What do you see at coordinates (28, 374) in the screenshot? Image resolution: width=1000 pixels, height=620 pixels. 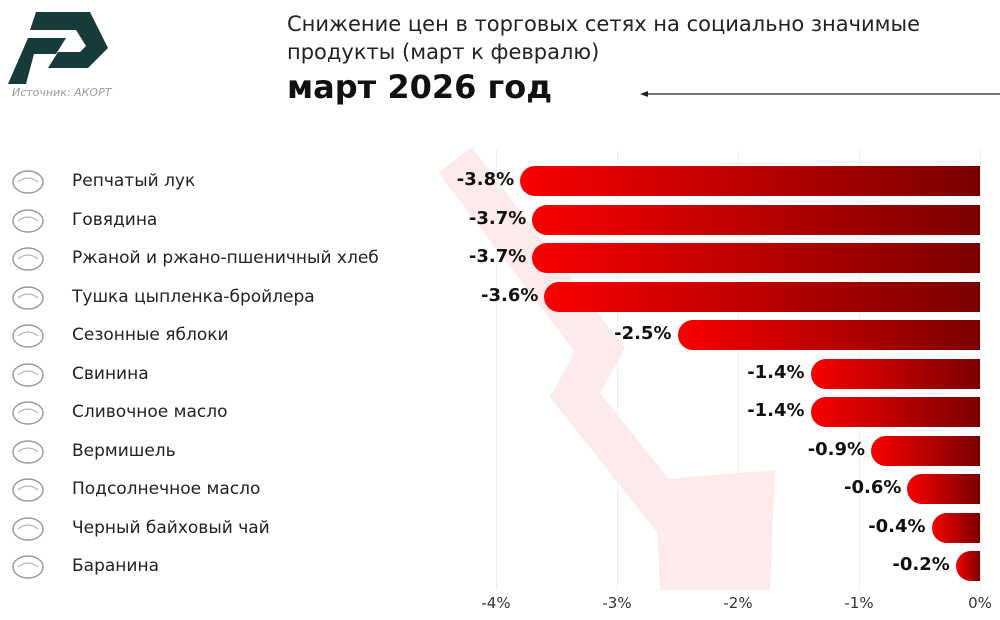 I see `pork-icon` at bounding box center [28, 374].